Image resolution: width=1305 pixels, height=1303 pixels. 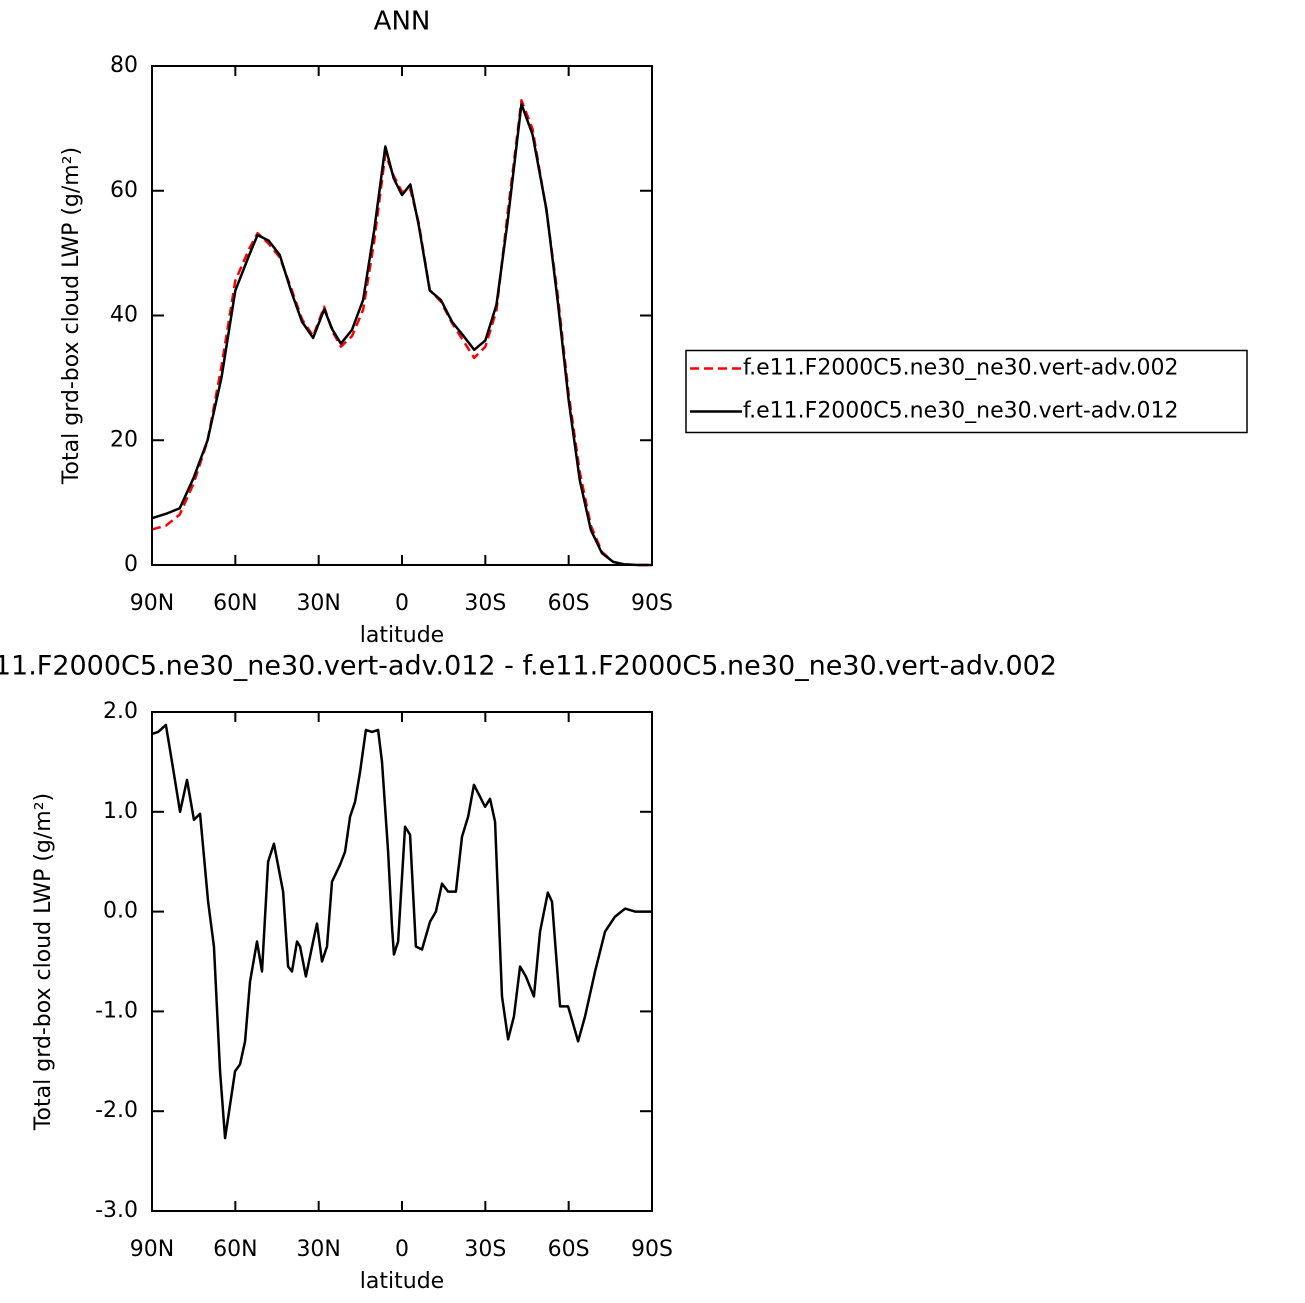 What do you see at coordinates (120, 811) in the screenshot?
I see `y-tick-label: 1.0` at bounding box center [120, 811].